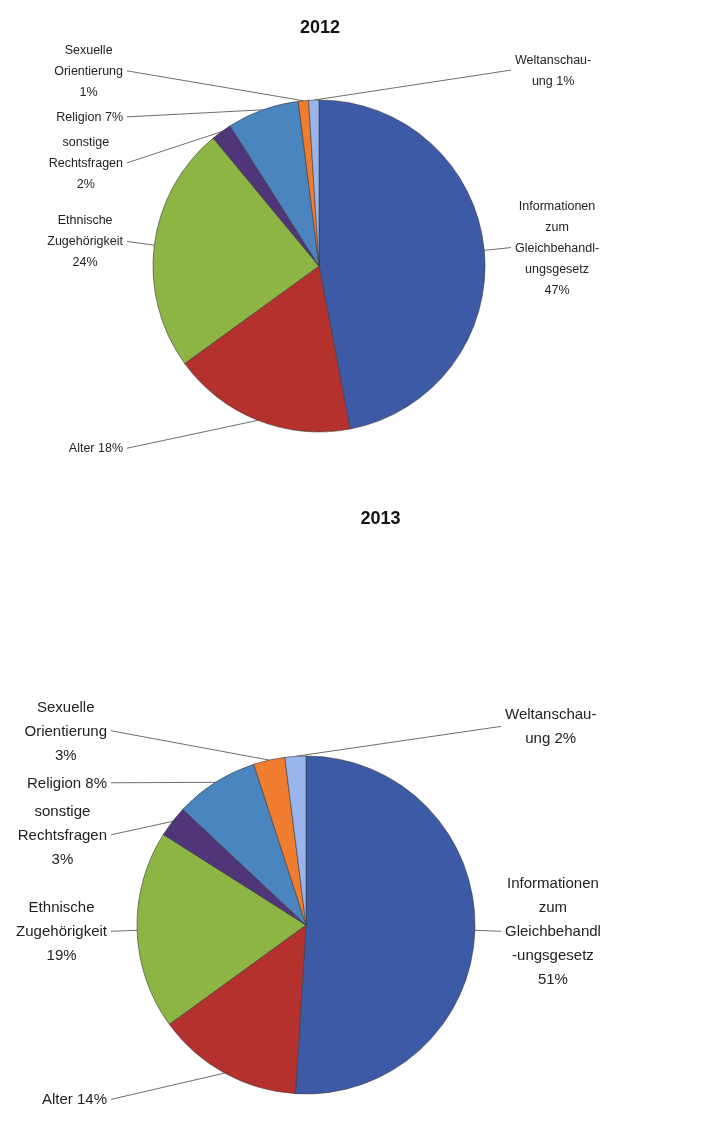  What do you see at coordinates (552, 979) in the screenshot?
I see `data-label: 51%` at bounding box center [552, 979].